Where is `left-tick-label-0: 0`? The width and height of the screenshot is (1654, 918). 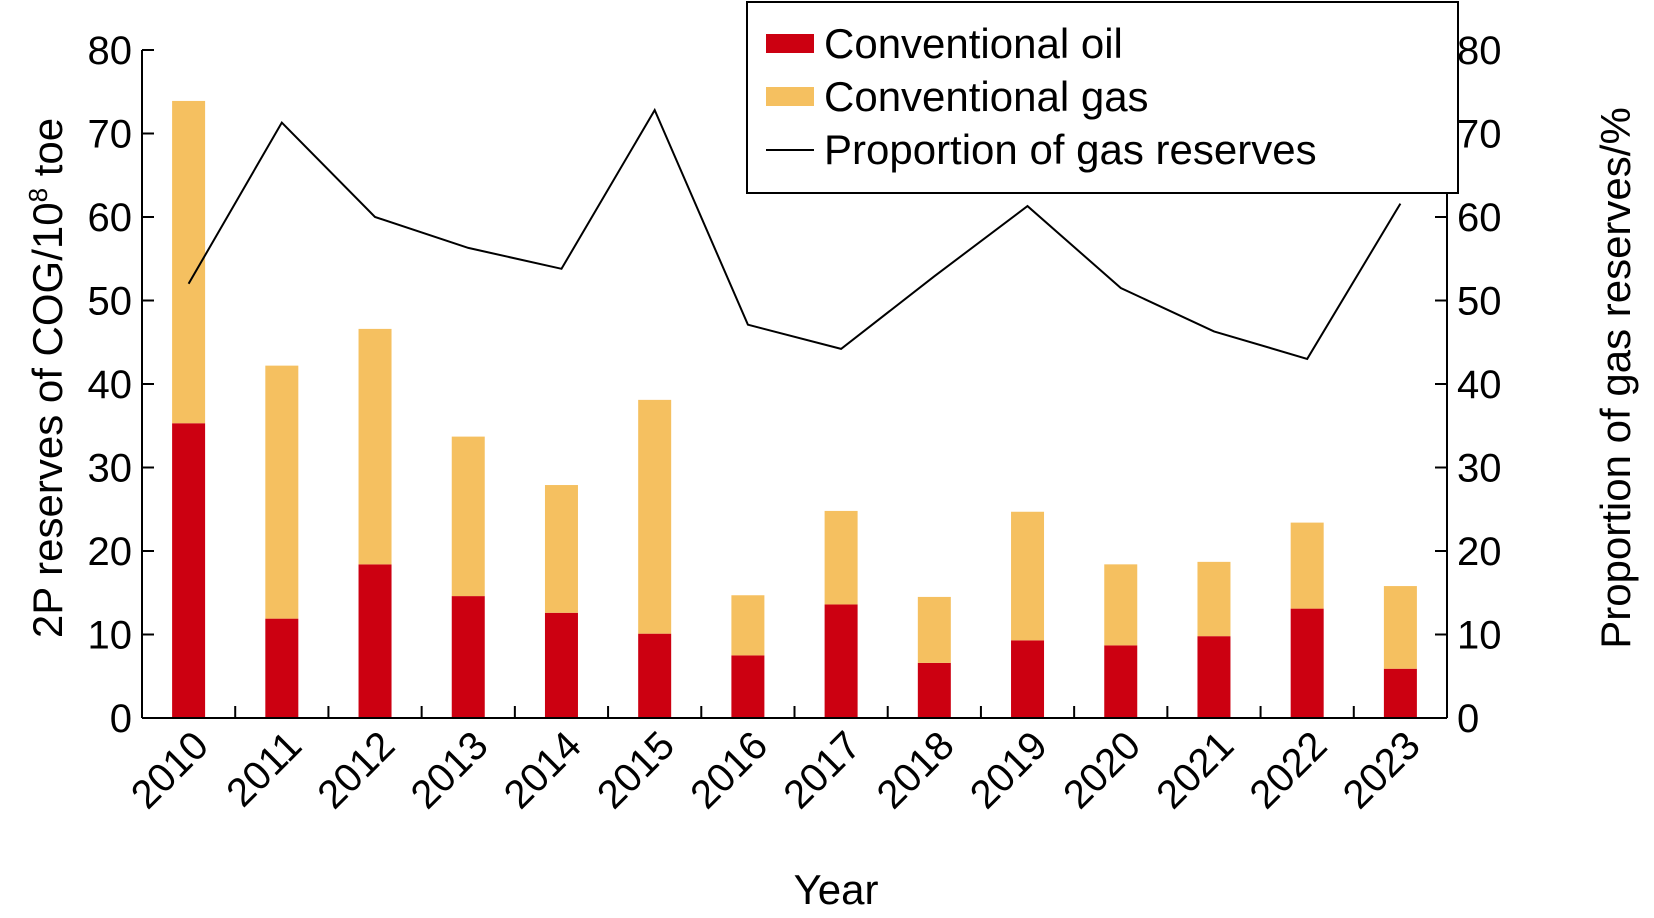 left-tick-label-0: 0 is located at coordinates (121, 719).